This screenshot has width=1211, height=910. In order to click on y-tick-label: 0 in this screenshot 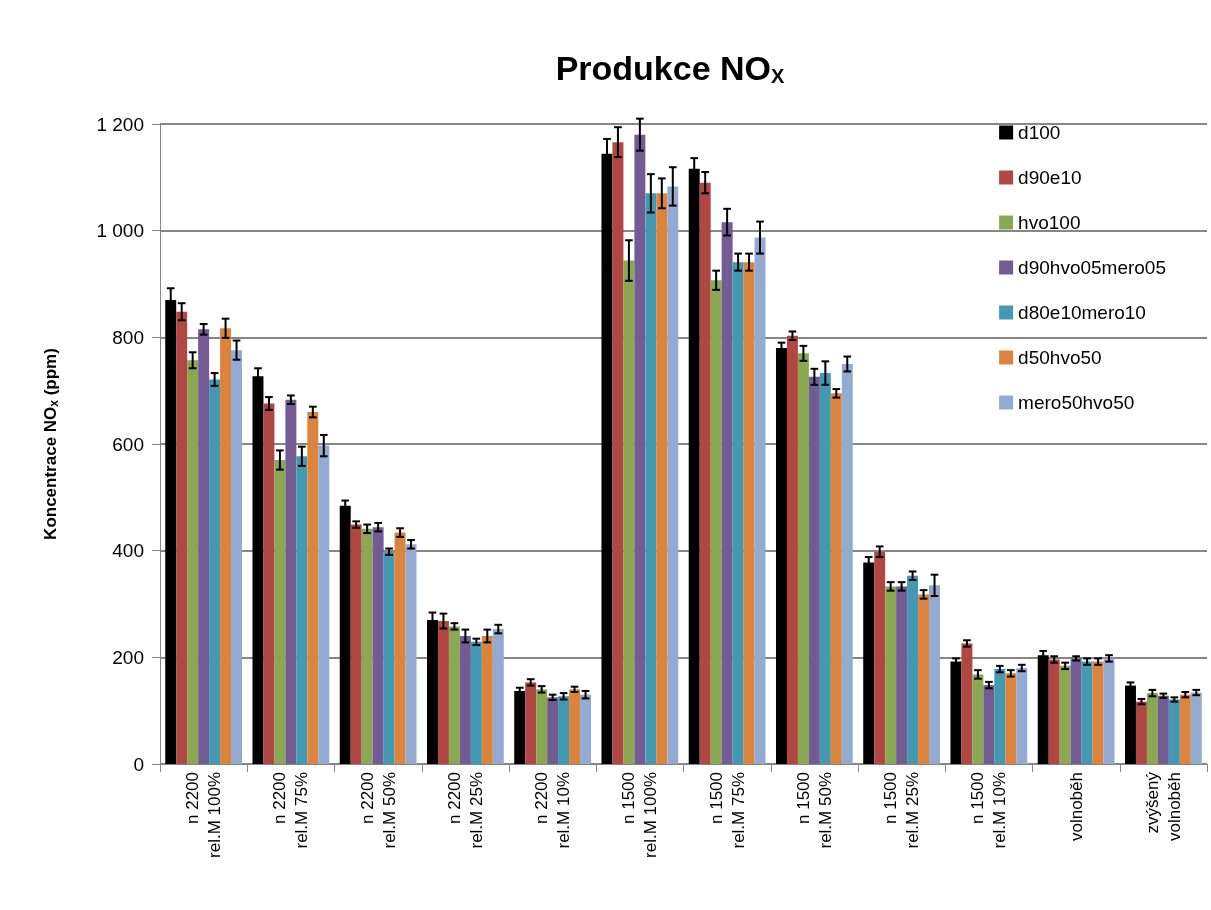, I will do `click(138, 764)`.